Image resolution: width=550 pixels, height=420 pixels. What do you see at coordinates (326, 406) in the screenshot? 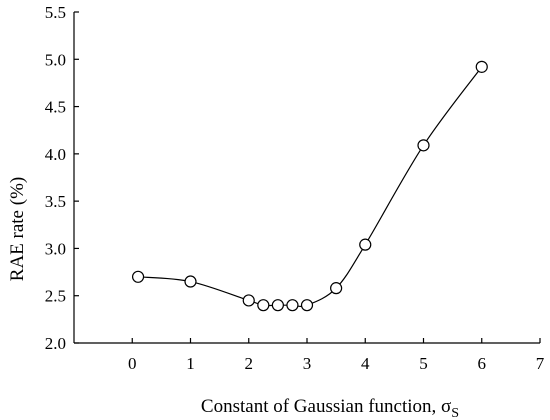
I see `x-axis-title-text: Constant of Gaussian function, σ` at bounding box center [326, 406].